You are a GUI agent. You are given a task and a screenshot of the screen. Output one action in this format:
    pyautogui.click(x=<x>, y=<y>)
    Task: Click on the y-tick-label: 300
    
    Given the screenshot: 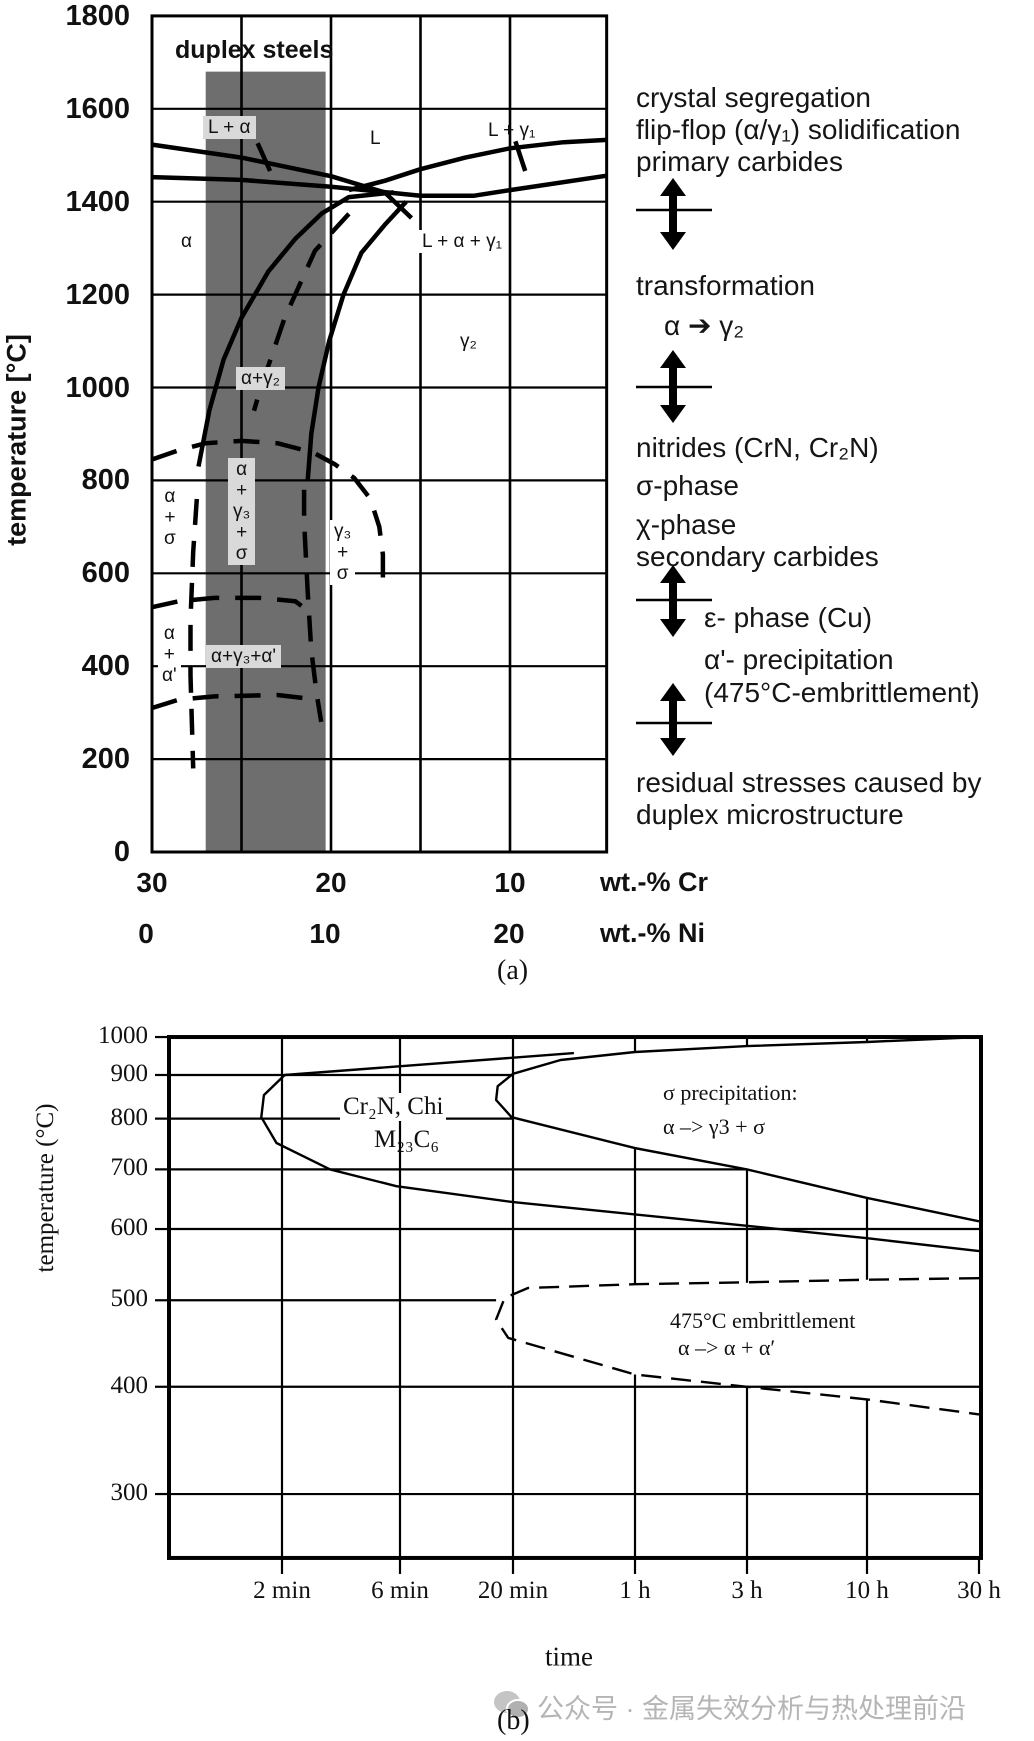 What is the action you would take?
    pyautogui.click(x=129, y=1493)
    